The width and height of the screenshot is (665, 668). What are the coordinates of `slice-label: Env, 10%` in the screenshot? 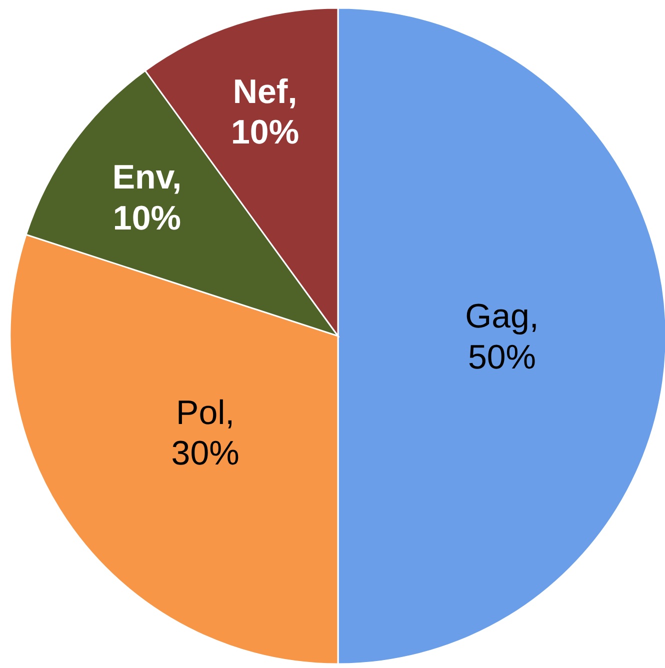 It's located at (147, 198).